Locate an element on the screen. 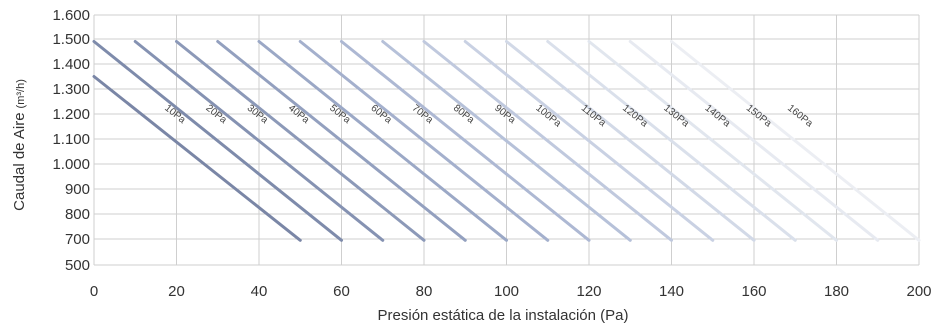 Image resolution: width=937 pixels, height=326 pixels. y-tick-label: 1.600 is located at coordinates (71, 15).